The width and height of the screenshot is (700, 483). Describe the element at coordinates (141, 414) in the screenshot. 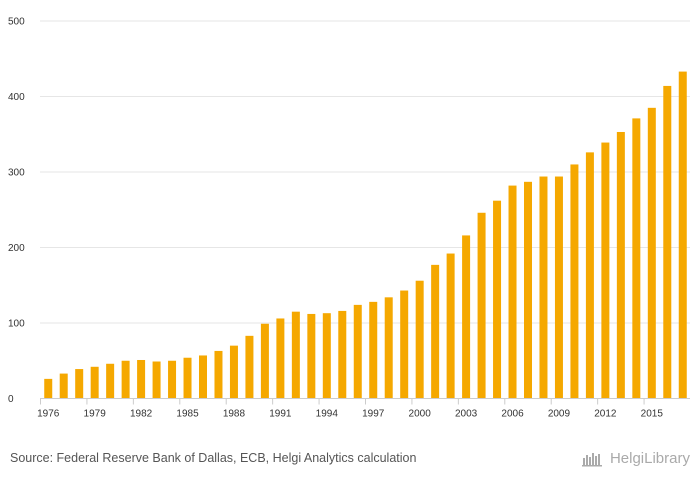

I see `x-tick-label: 1982` at that location.